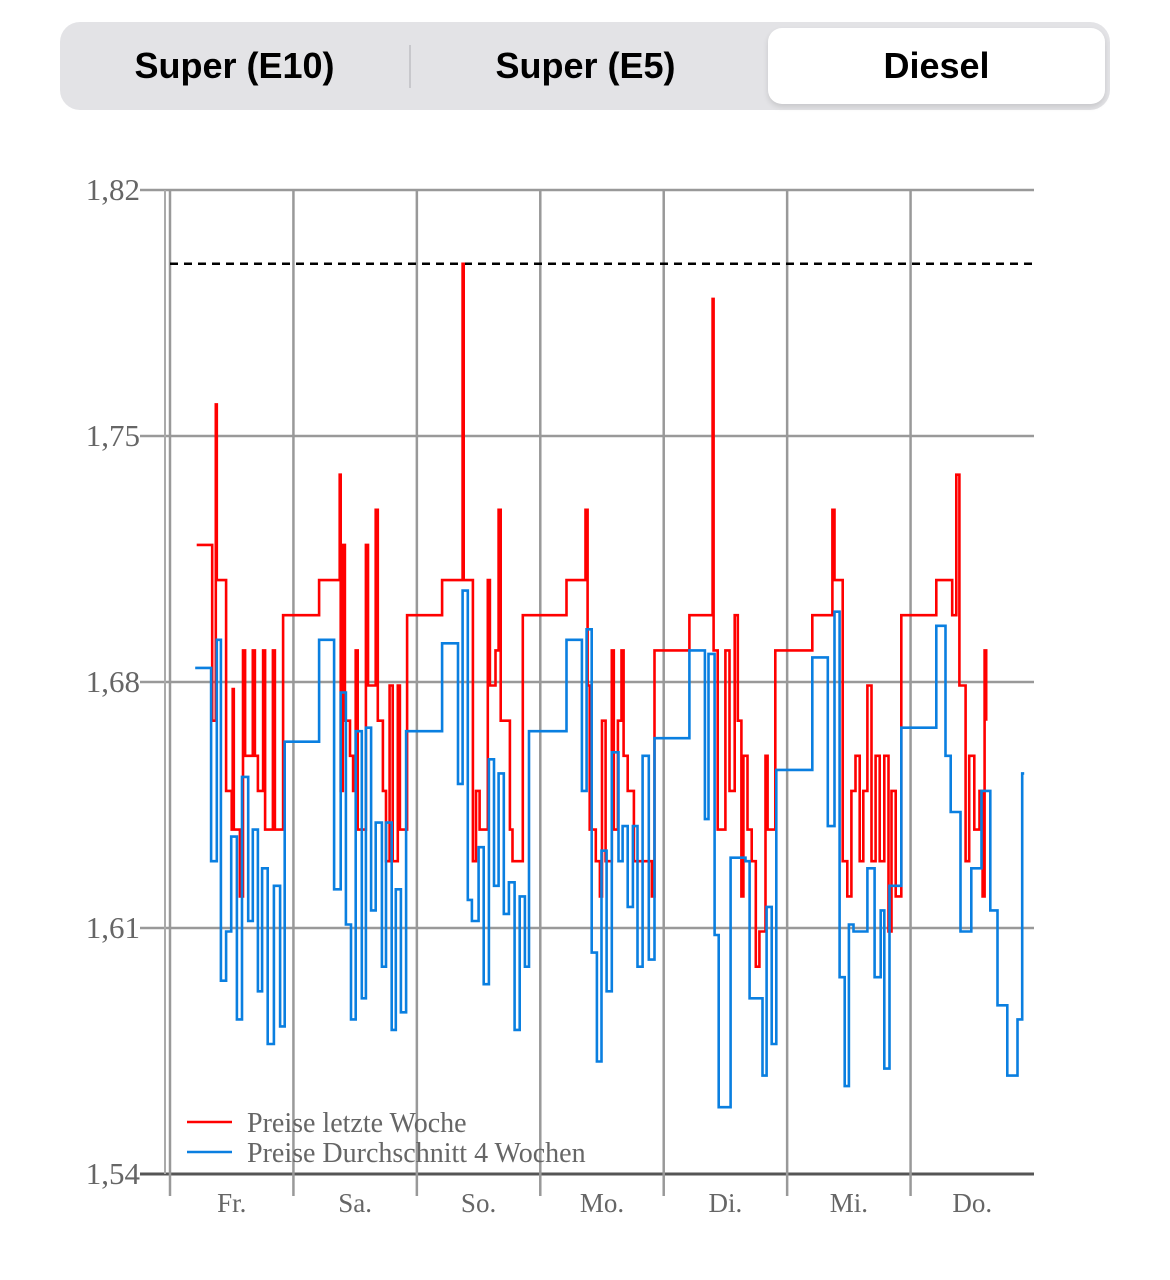  Describe the element at coordinates (972, 1203) in the screenshot. I see `x-tick-label: Do.` at that location.